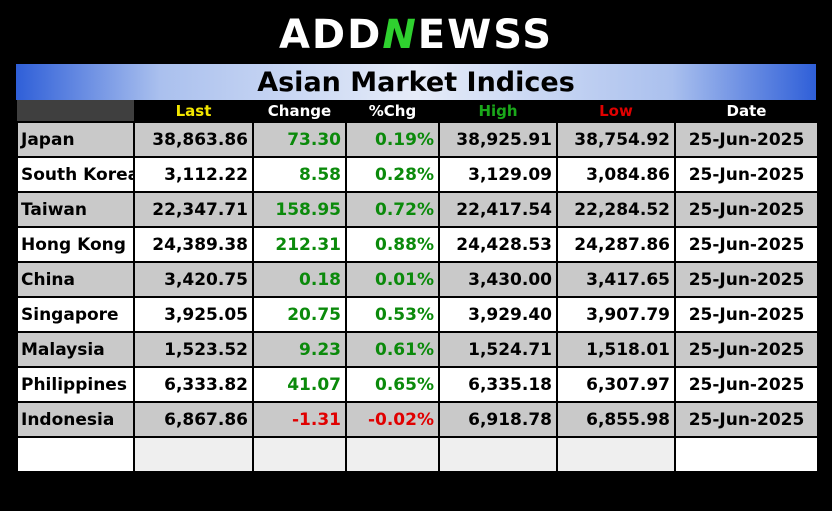  Describe the element at coordinates (498, 279) in the screenshot. I see `high-value-cell: 3,430.00` at that location.